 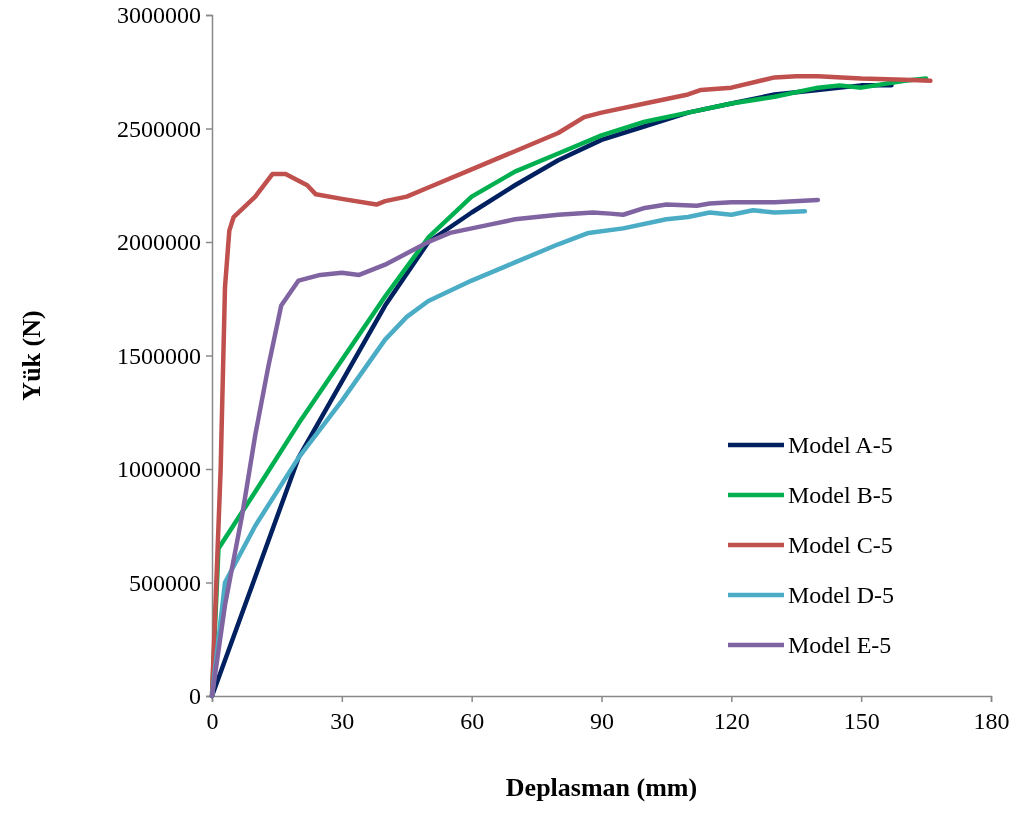 I want to click on y-tick-label: 3000000, so click(x=159, y=15).